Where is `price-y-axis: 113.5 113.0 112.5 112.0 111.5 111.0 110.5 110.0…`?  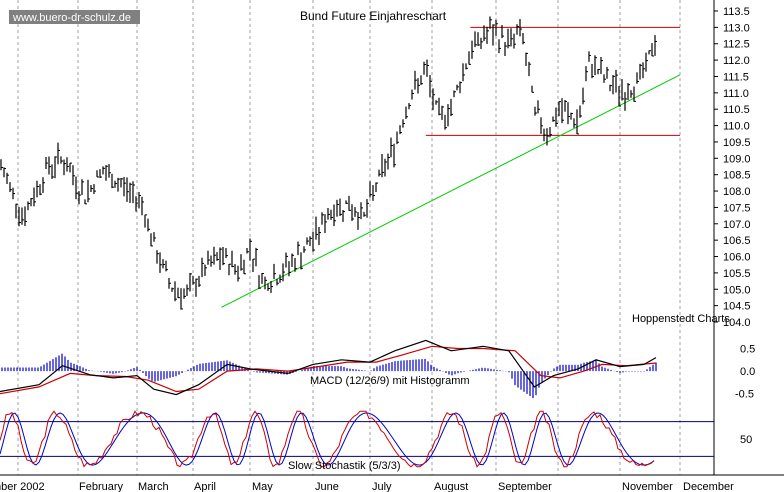
price-y-axis: 113.5 113.0 112.5 112.0 111.5 111.0 110.5 110.0… is located at coordinates (732, 167).